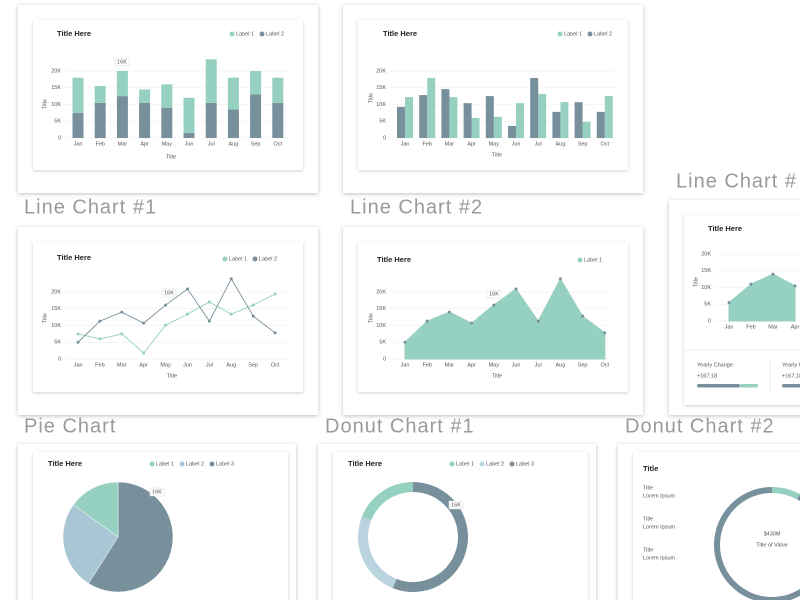 This screenshot has height=600, width=800. I want to click on tooltip-box, so click(122, 62).